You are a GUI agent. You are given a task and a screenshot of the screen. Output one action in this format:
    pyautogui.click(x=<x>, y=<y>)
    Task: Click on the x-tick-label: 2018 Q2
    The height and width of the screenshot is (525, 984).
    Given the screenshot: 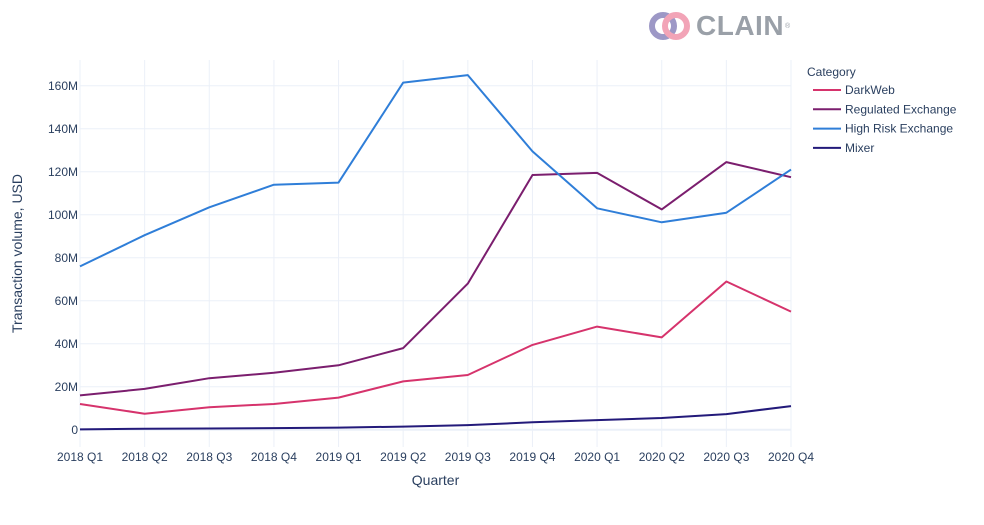 What is the action you would take?
    pyautogui.click(x=145, y=457)
    